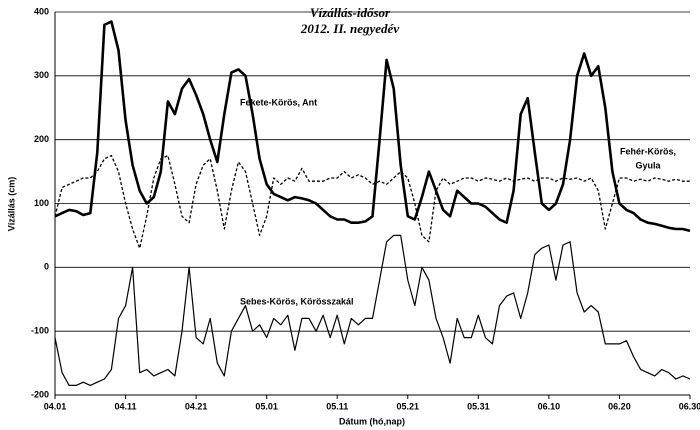 The width and height of the screenshot is (700, 430). Describe the element at coordinates (372, 421) in the screenshot. I see `x-axis-label: Dátum (hó,nap)` at that location.